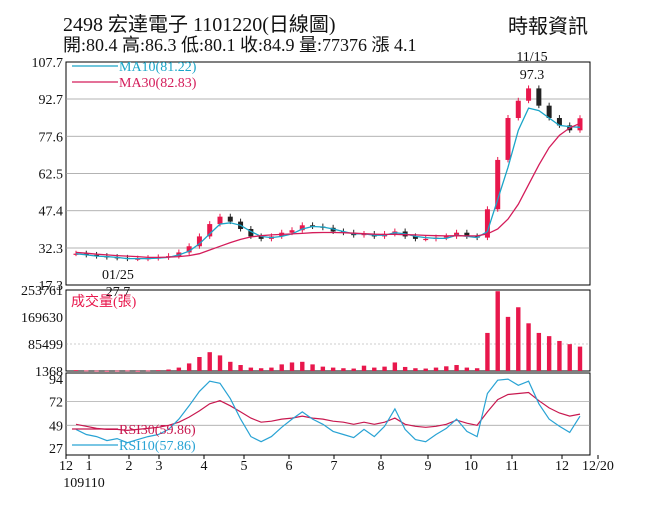 The width and height of the screenshot is (656, 505). What do you see at coordinates (157, 446) in the screenshot?
I see `rsi10-legend-label: RSI10(57.86)` at bounding box center [157, 446].